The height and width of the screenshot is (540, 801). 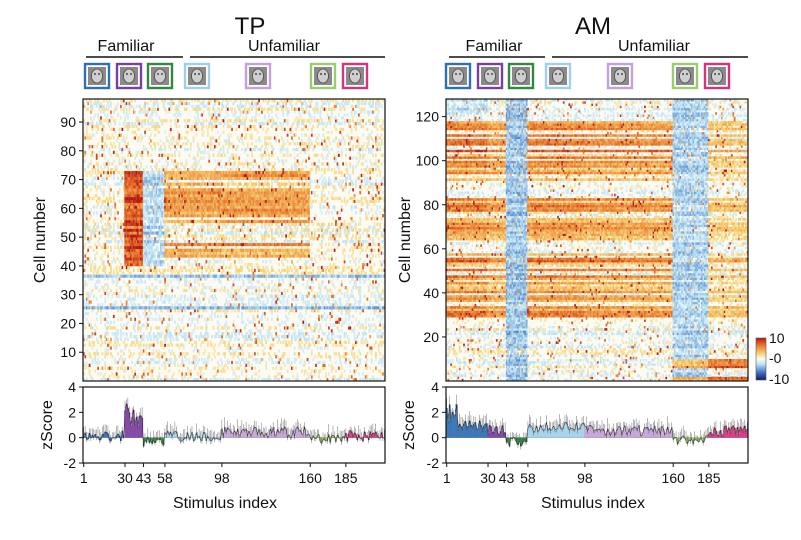 What do you see at coordinates (68, 208) in the screenshot?
I see `tp-heat-ytick-60: 60` at bounding box center [68, 208].